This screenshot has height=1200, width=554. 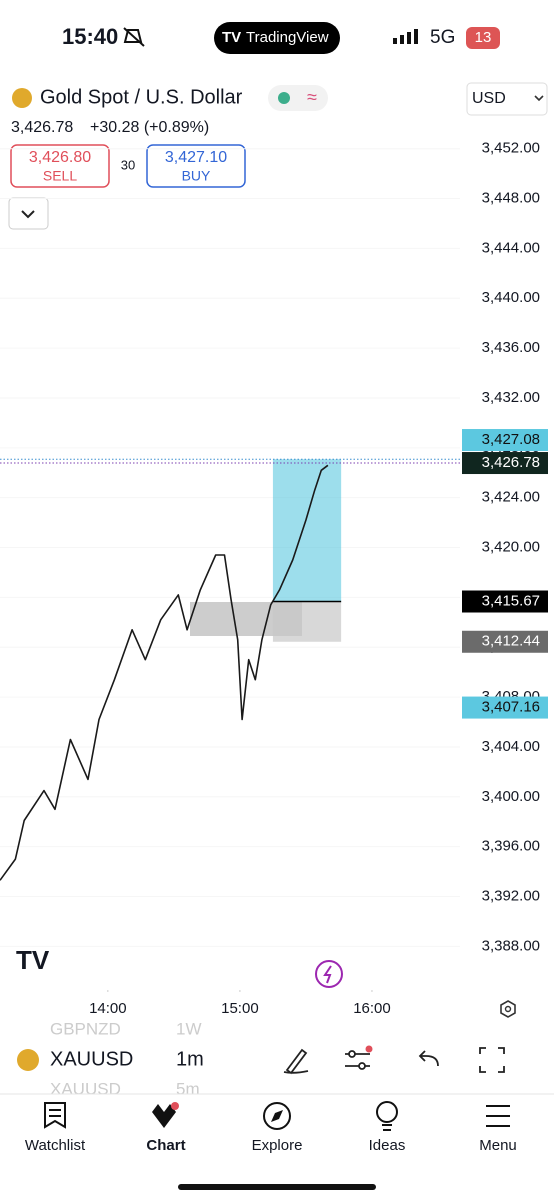 What do you see at coordinates (277, 1187) in the screenshot?
I see `home-indicator` at bounding box center [277, 1187].